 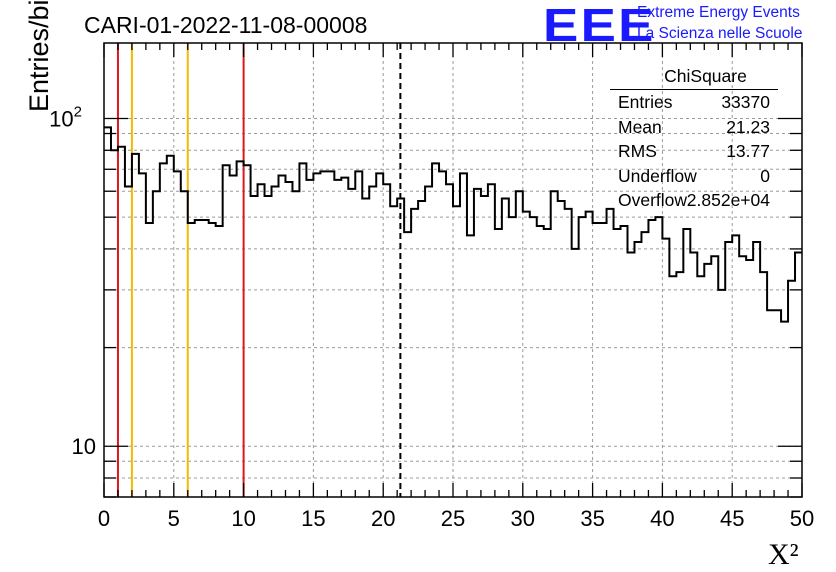 I want to click on underflow-label: Underflow, so click(x=657, y=175).